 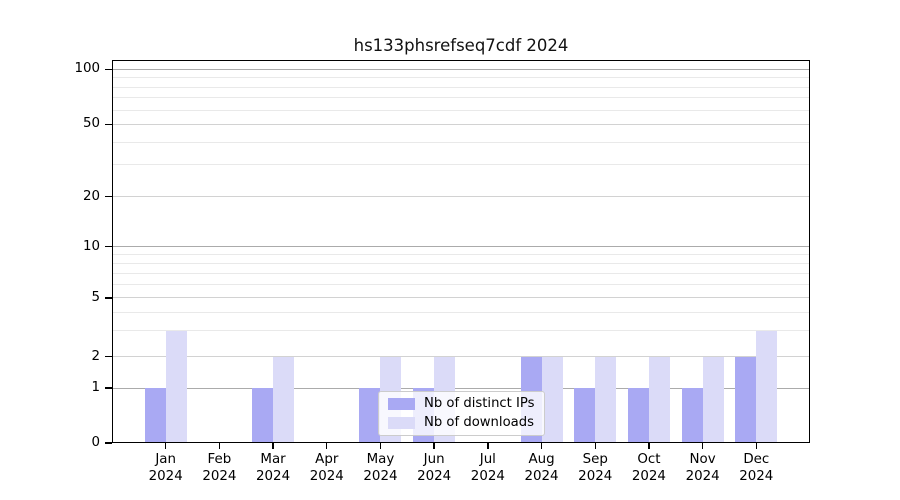 I want to click on y-tick-label: 20, so click(x=91, y=196).